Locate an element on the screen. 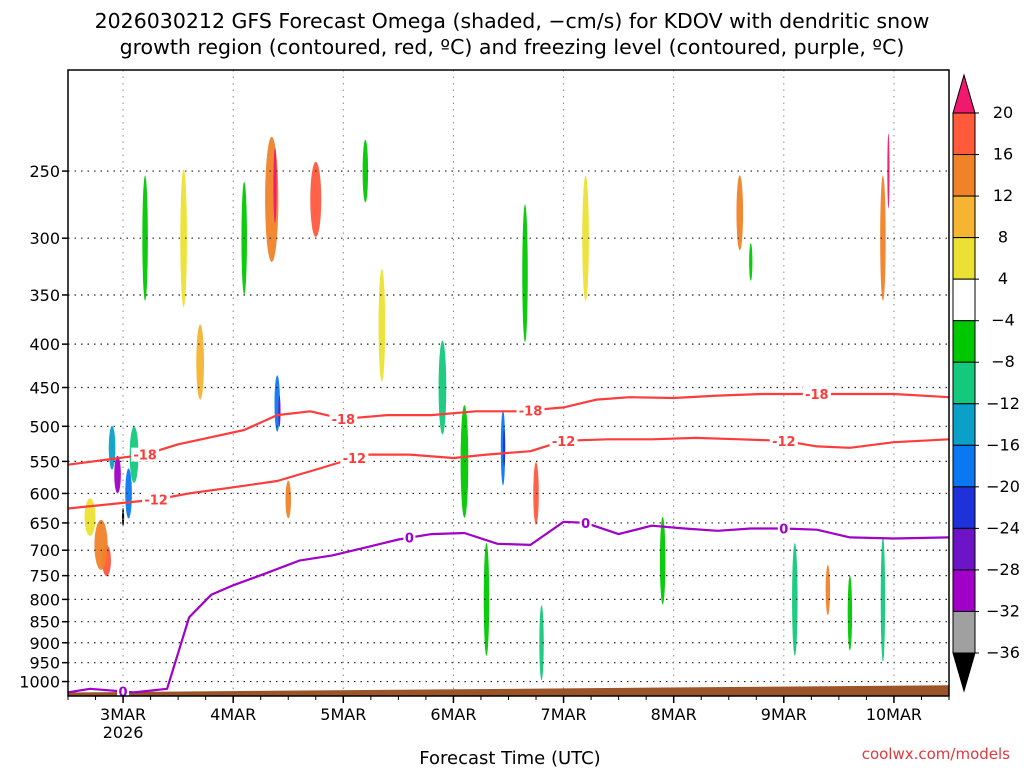 This screenshot has height=768, width=1024. colorbar-label: 16 is located at coordinates (1003, 154).